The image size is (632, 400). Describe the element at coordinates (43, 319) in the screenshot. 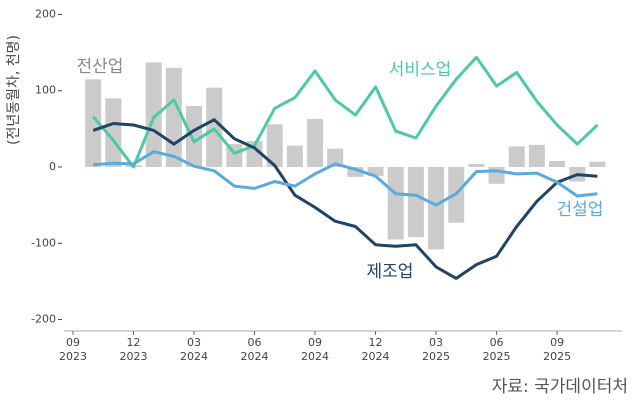

I see `y-tick-label: -200` at that location.